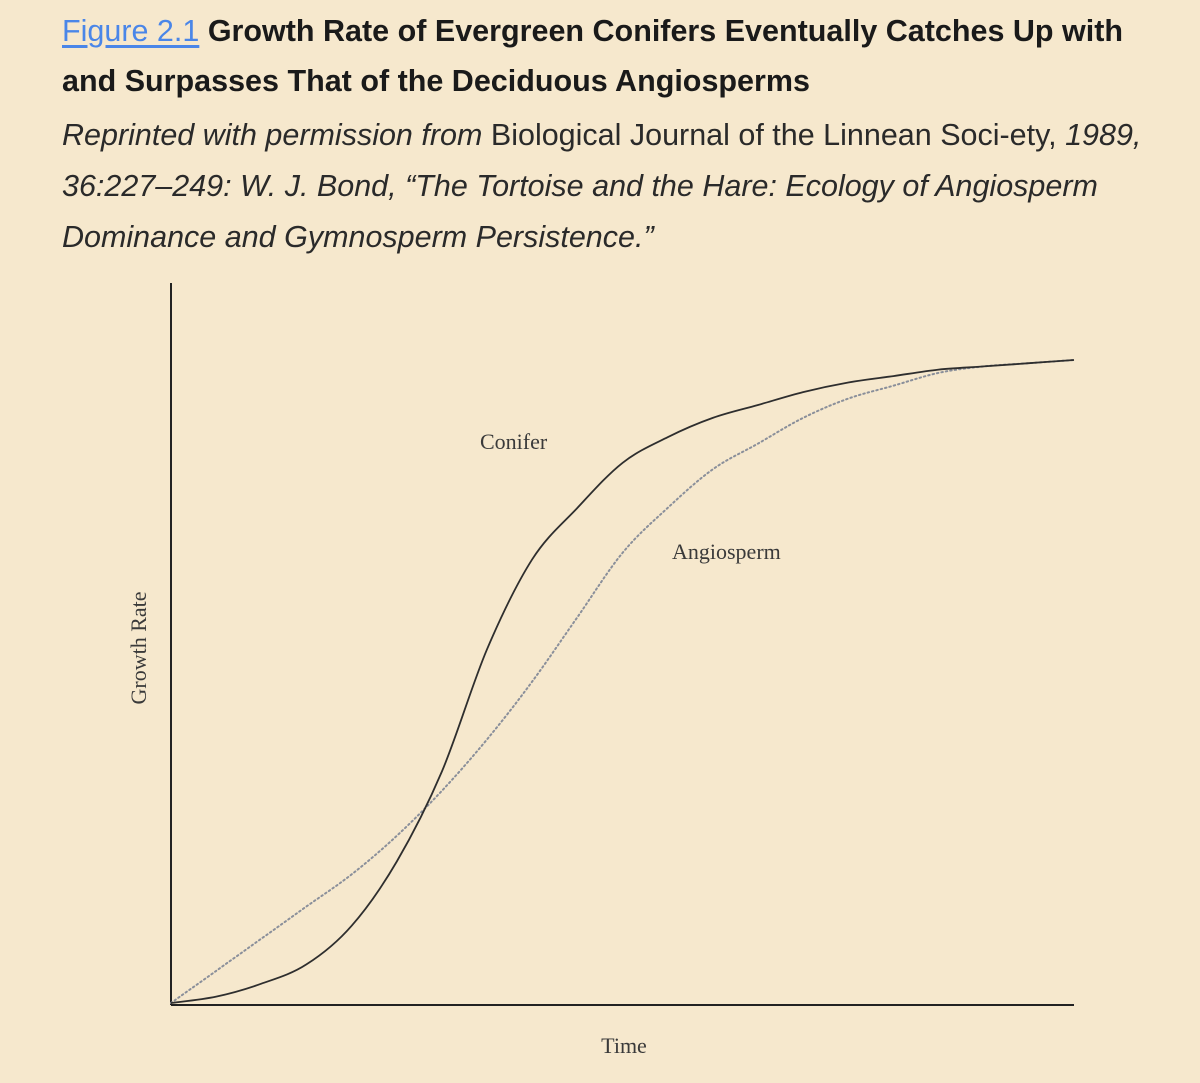 This screenshot has height=1083, width=1200. Describe the element at coordinates (514, 441) in the screenshot. I see `series-label-conifer: Conifer` at that location.